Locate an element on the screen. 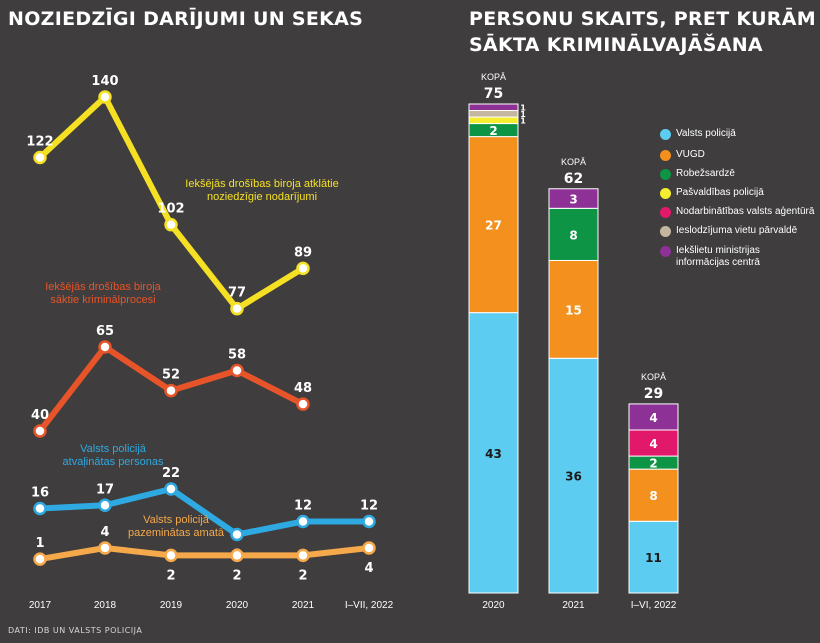 The height and width of the screenshot is (643, 820). bar-value-label-3-7: 4 is located at coordinates (653, 418).